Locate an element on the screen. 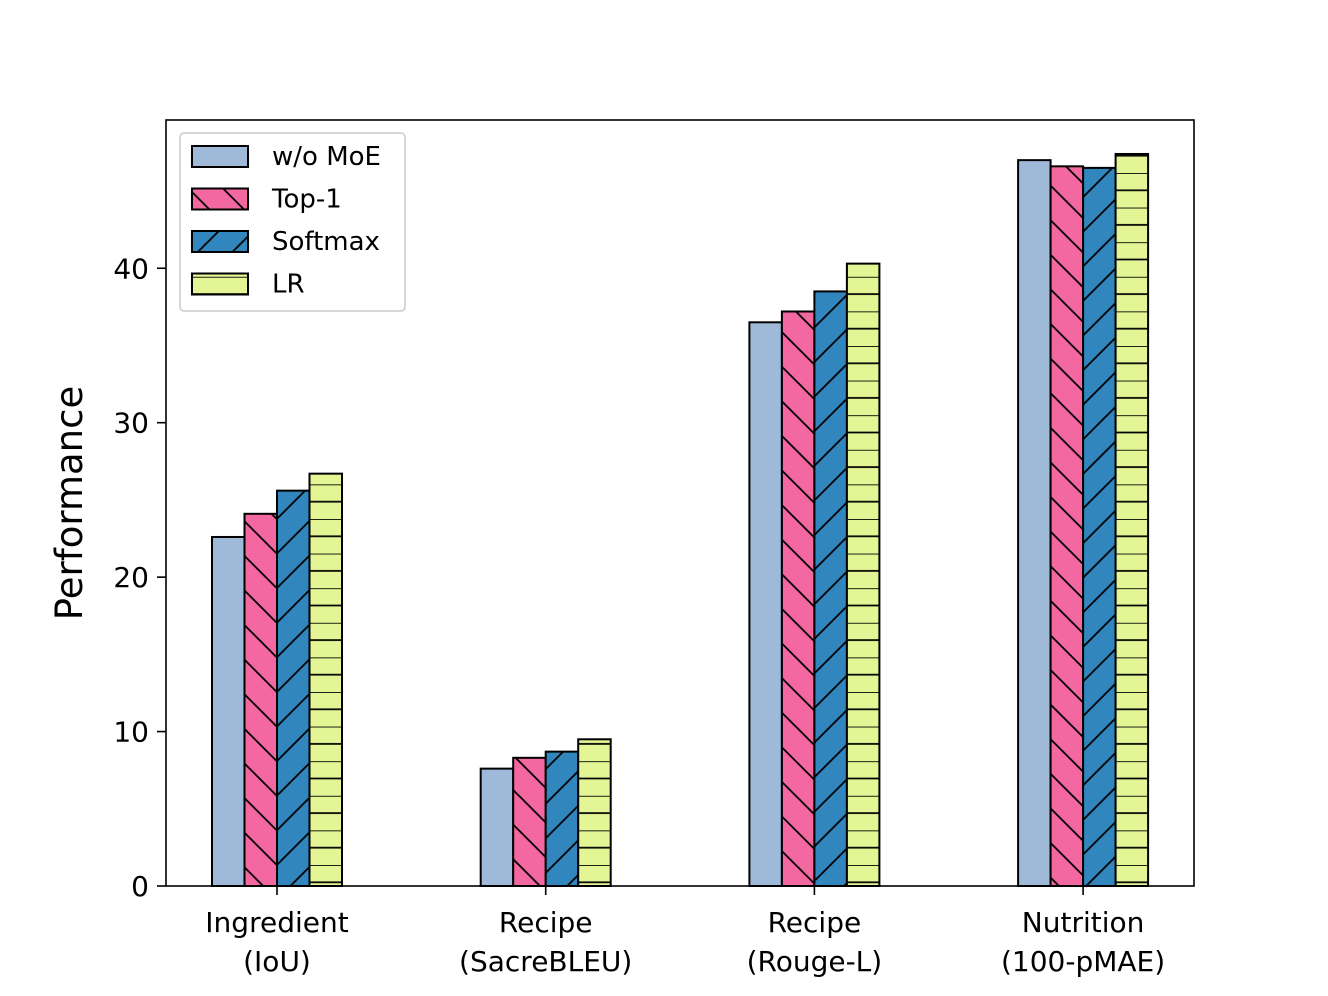 This screenshot has height=996, width=1328. y-tick-label: 0 is located at coordinates (140, 886).